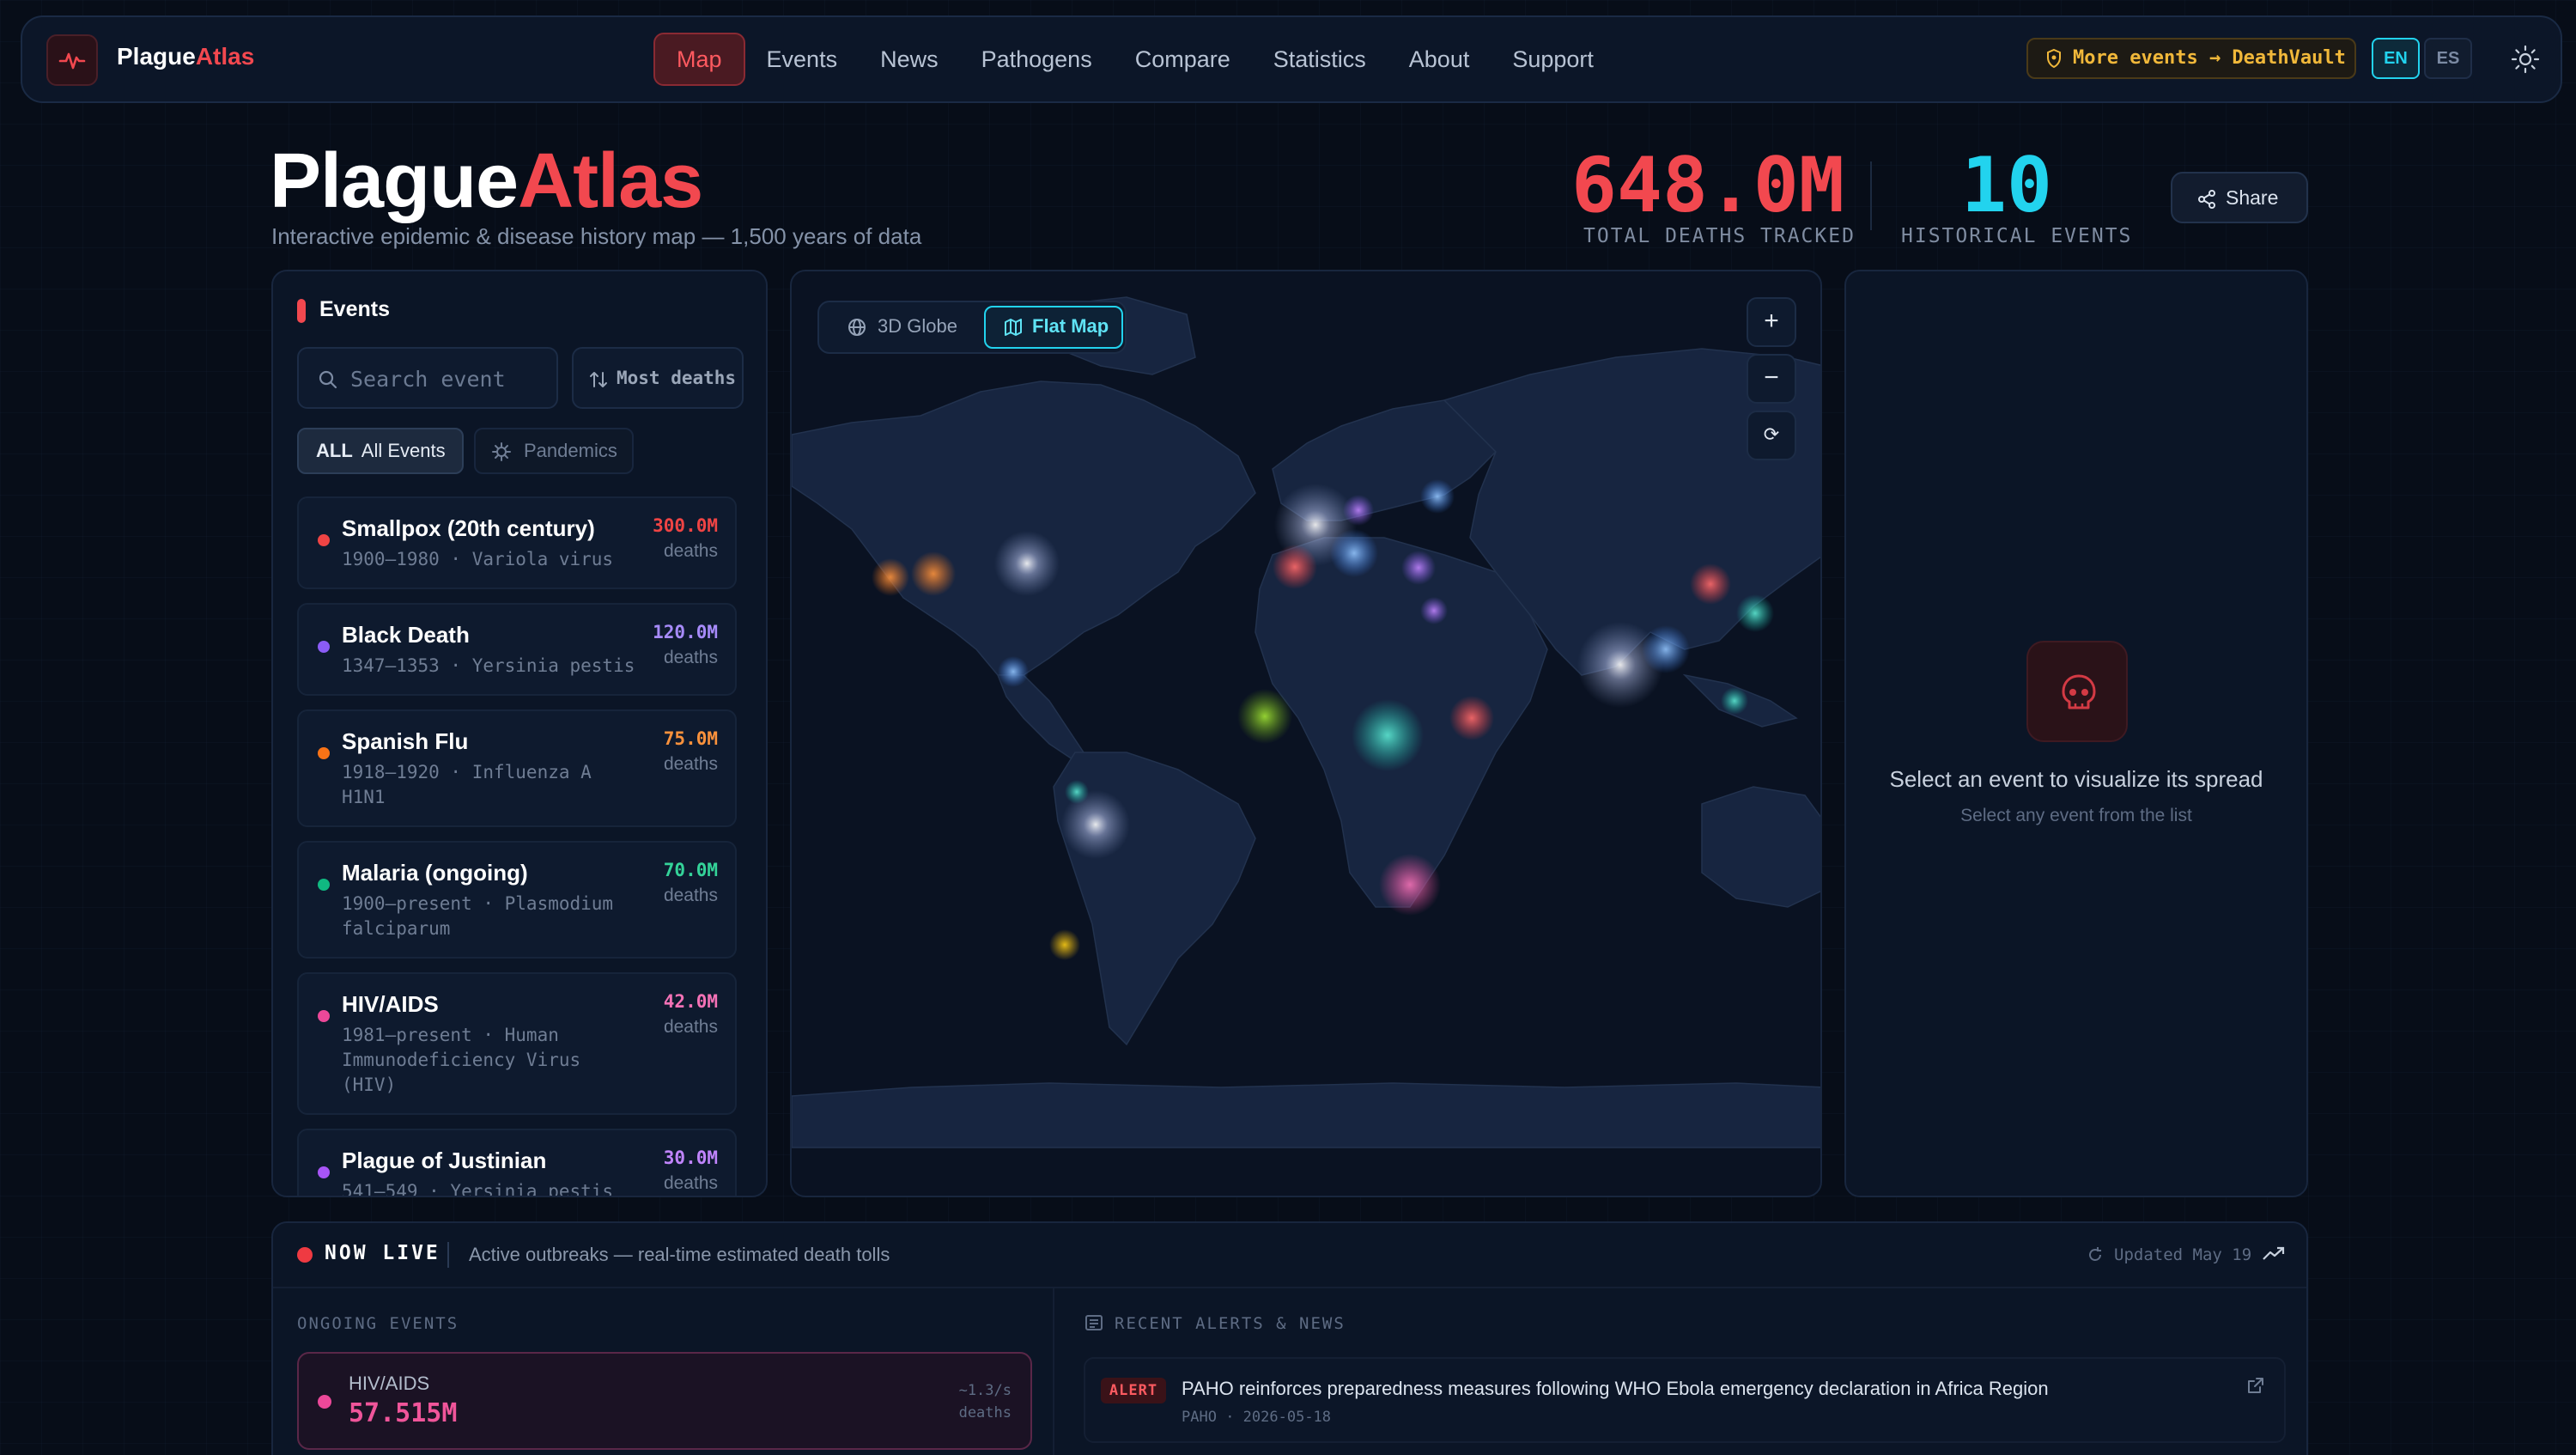 The width and height of the screenshot is (2576, 1455). What do you see at coordinates (1439, 59) in the screenshot?
I see `nav-link-about: About` at bounding box center [1439, 59].